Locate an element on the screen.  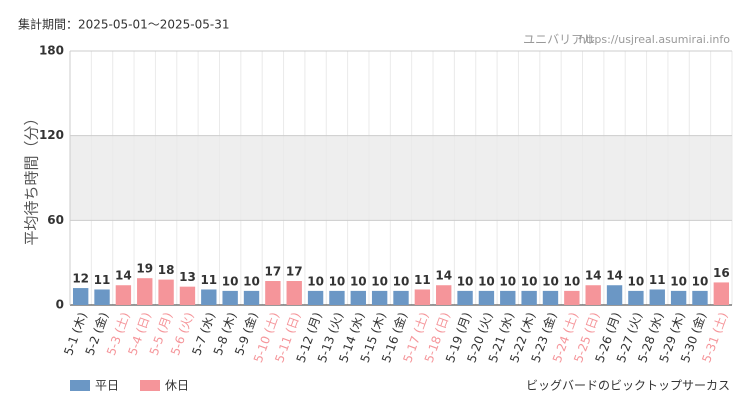
site-url: https://usjreal.asumirai.info is located at coordinates (654, 39).